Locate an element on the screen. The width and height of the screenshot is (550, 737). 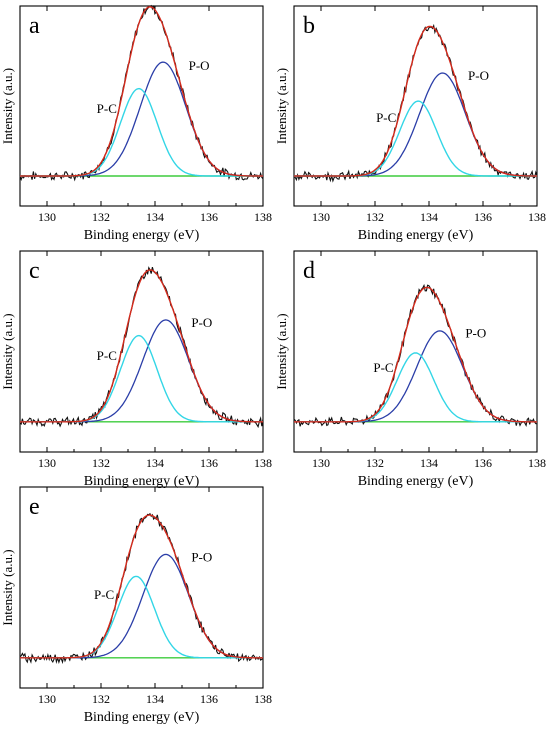
panel-letter: a is located at coordinates (34, 26).